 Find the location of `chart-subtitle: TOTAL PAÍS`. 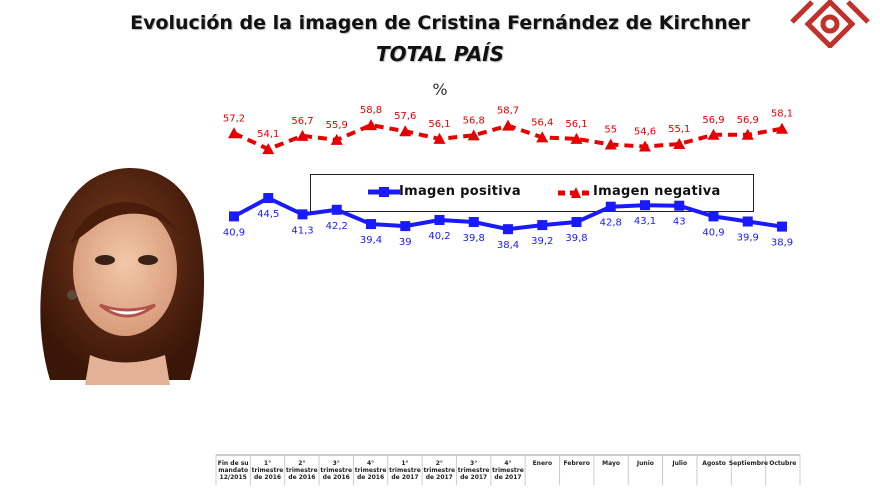

chart-subtitle: TOTAL PAÍS is located at coordinates (440, 54).